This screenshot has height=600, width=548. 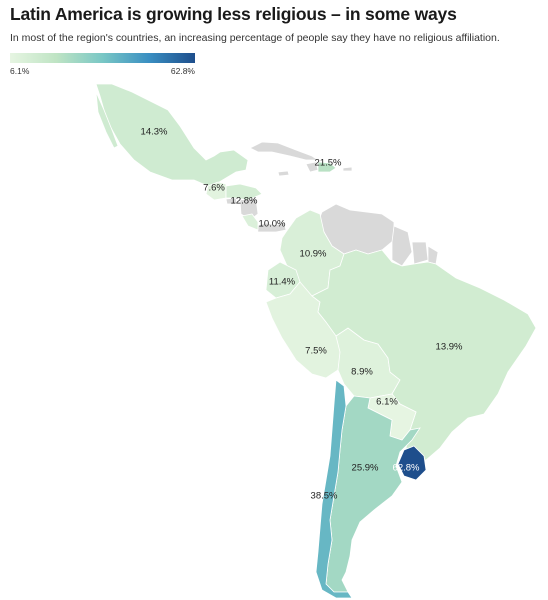 I want to click on puerto-rico-shape, so click(x=347, y=169).